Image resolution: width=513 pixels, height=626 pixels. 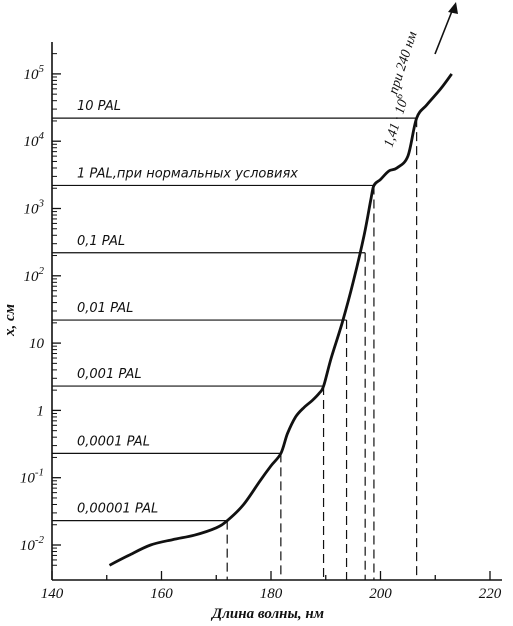 I want to click on pal-level-label: 0,01 PAL, so click(x=105, y=308).